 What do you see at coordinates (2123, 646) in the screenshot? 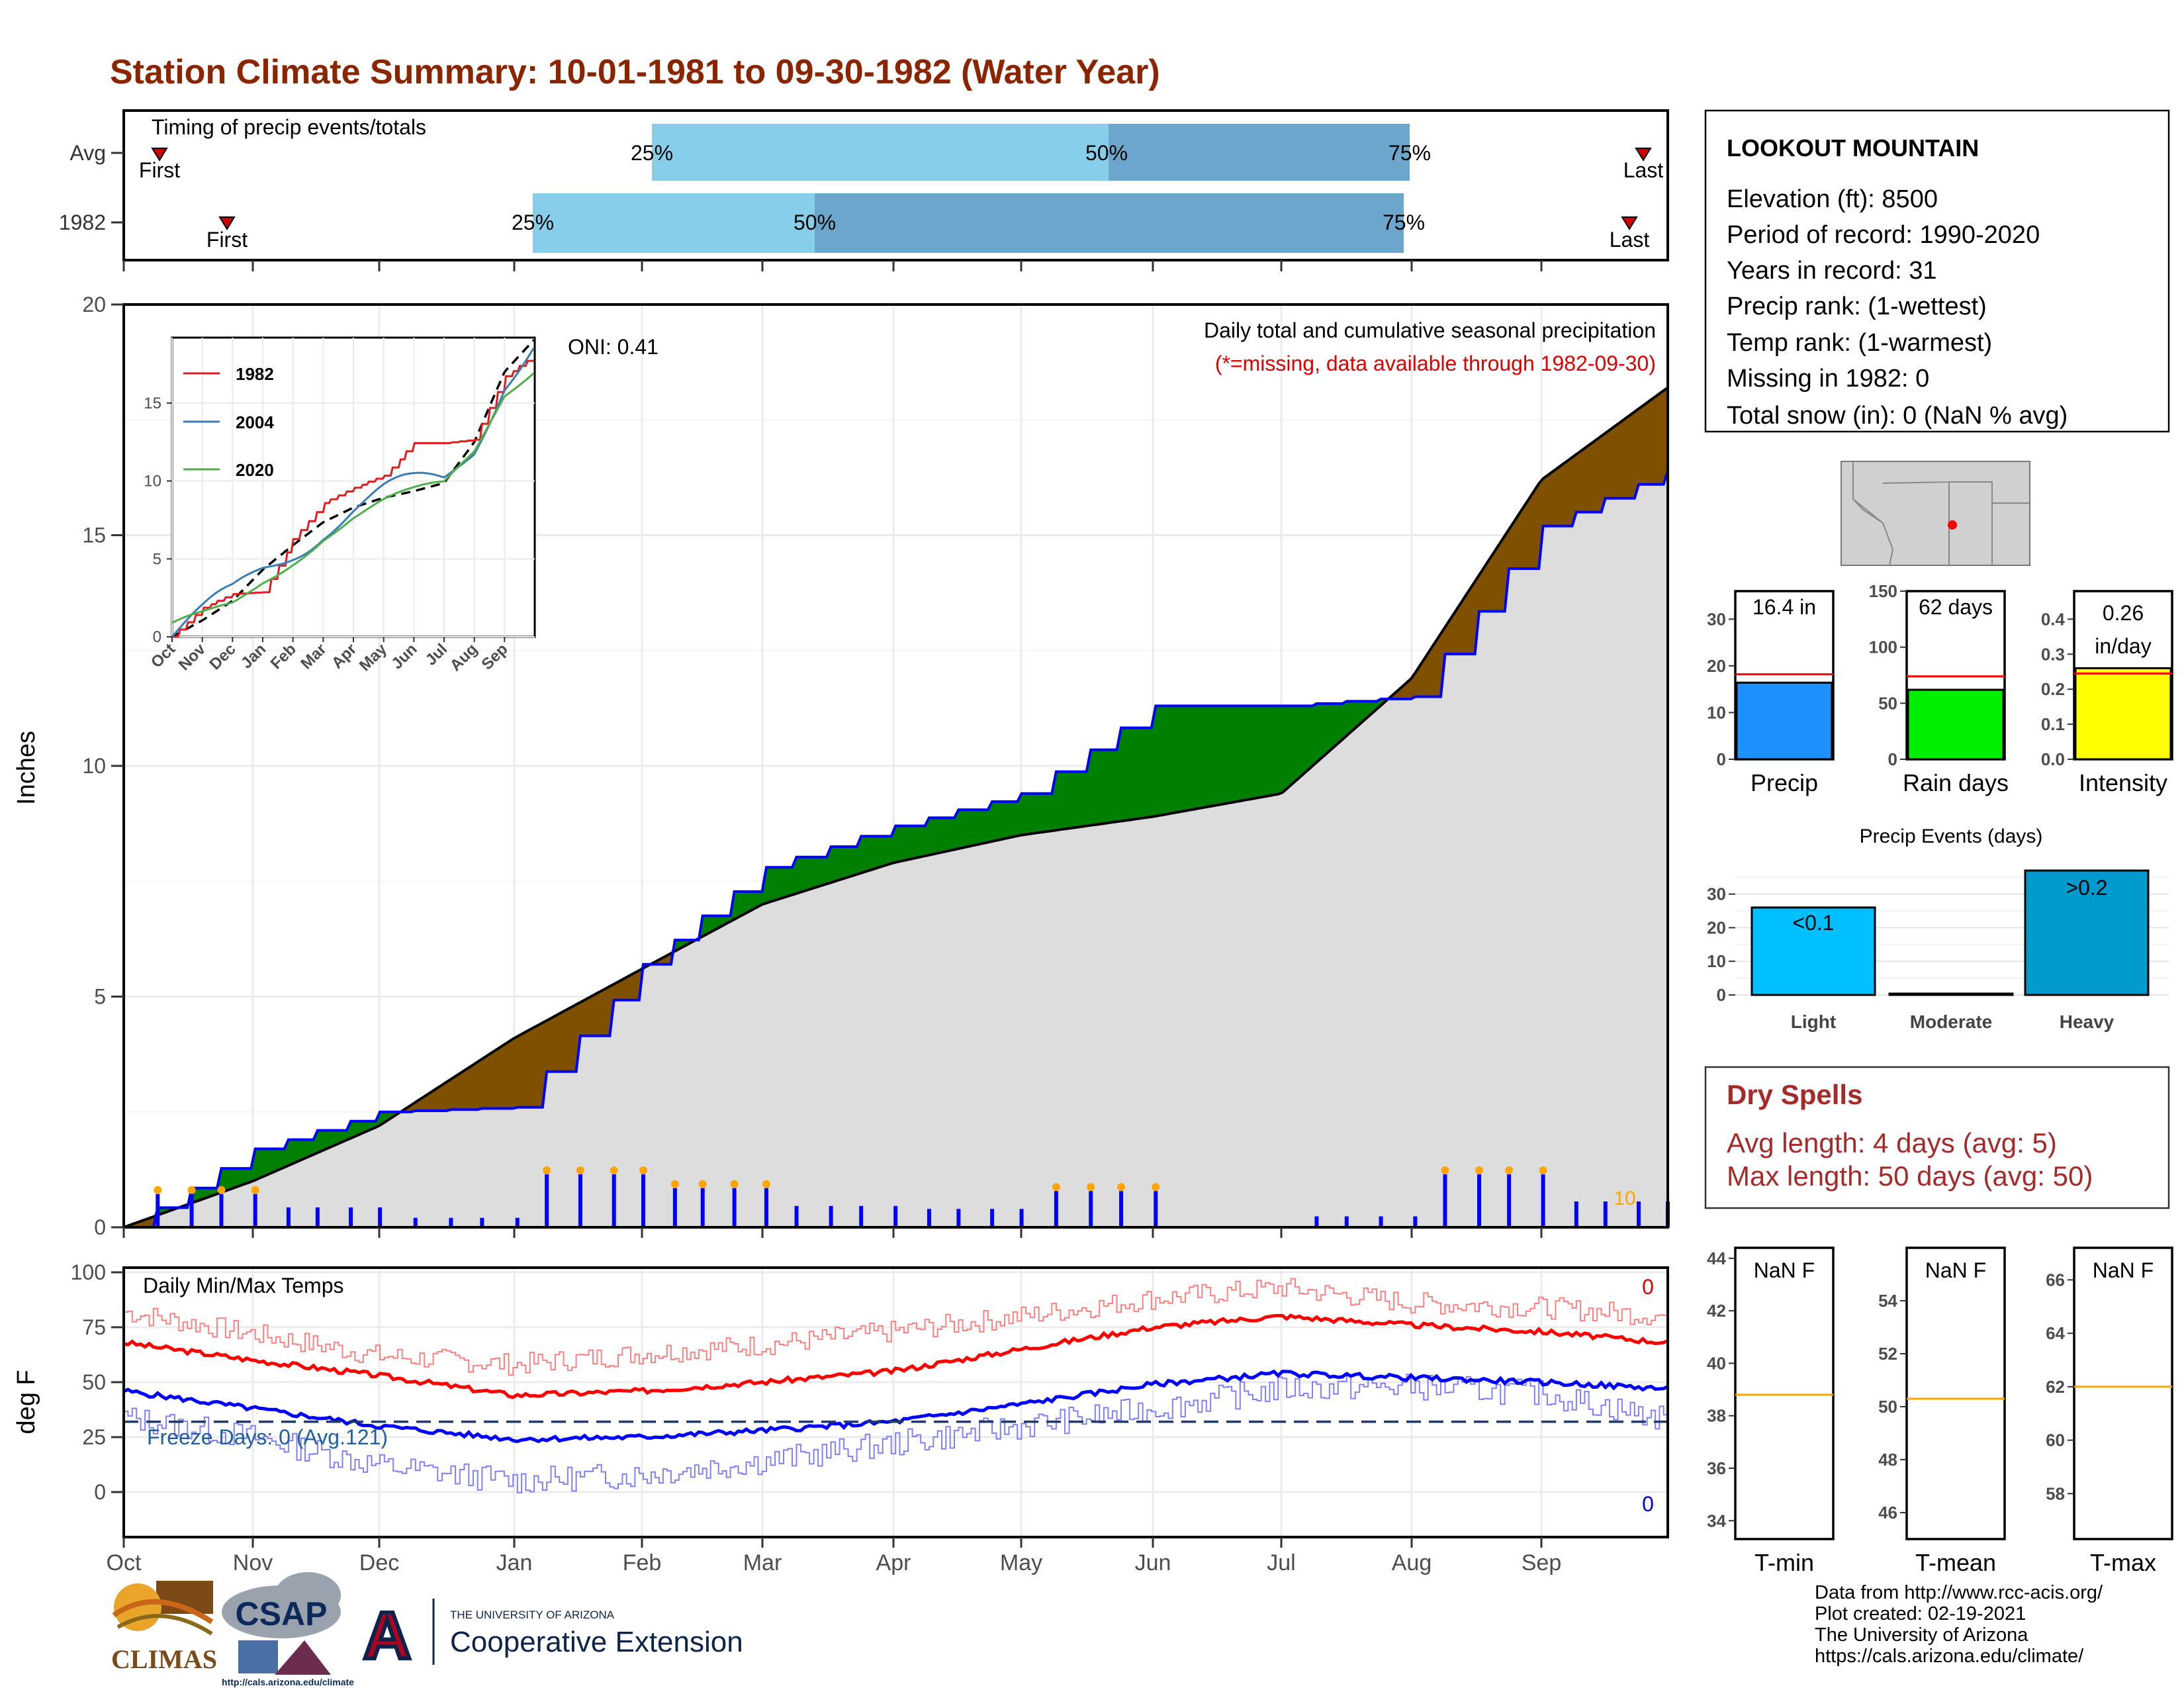
I see `value-label-unit: in/day` at bounding box center [2123, 646].